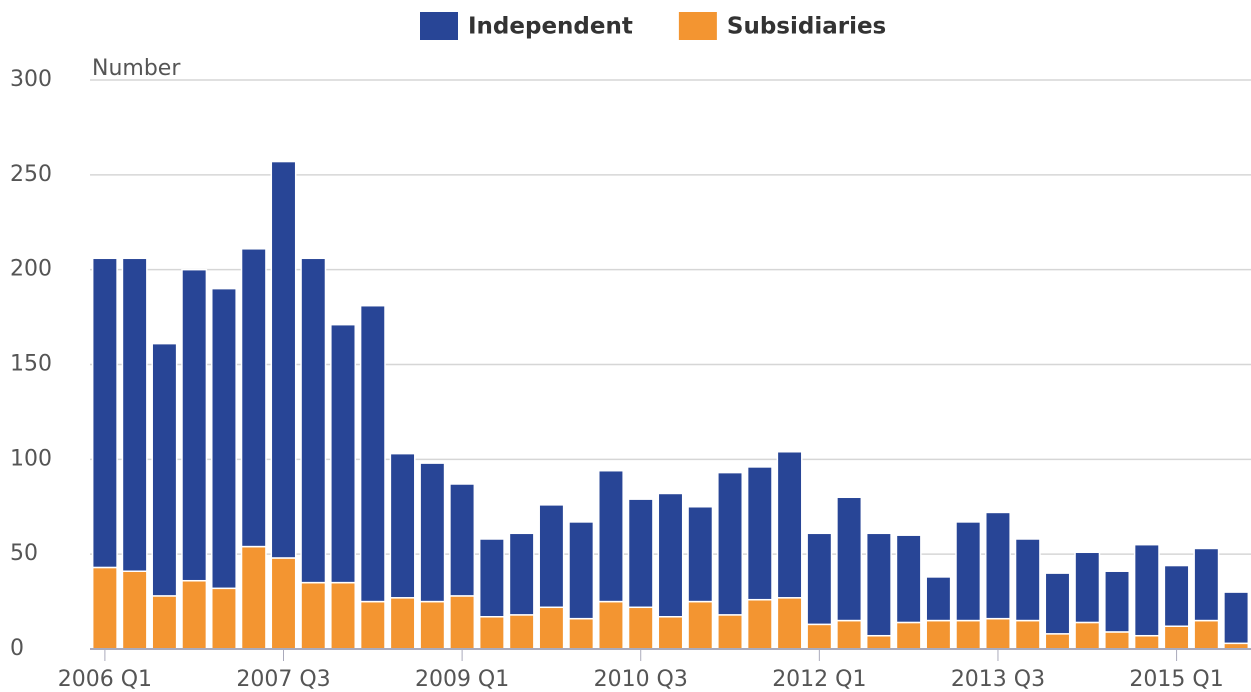 Image resolution: width=1251 pixels, height=692 pixels. What do you see at coordinates (462, 679) in the screenshot?
I see `x-tick-label: 2009 Q1` at bounding box center [462, 679].